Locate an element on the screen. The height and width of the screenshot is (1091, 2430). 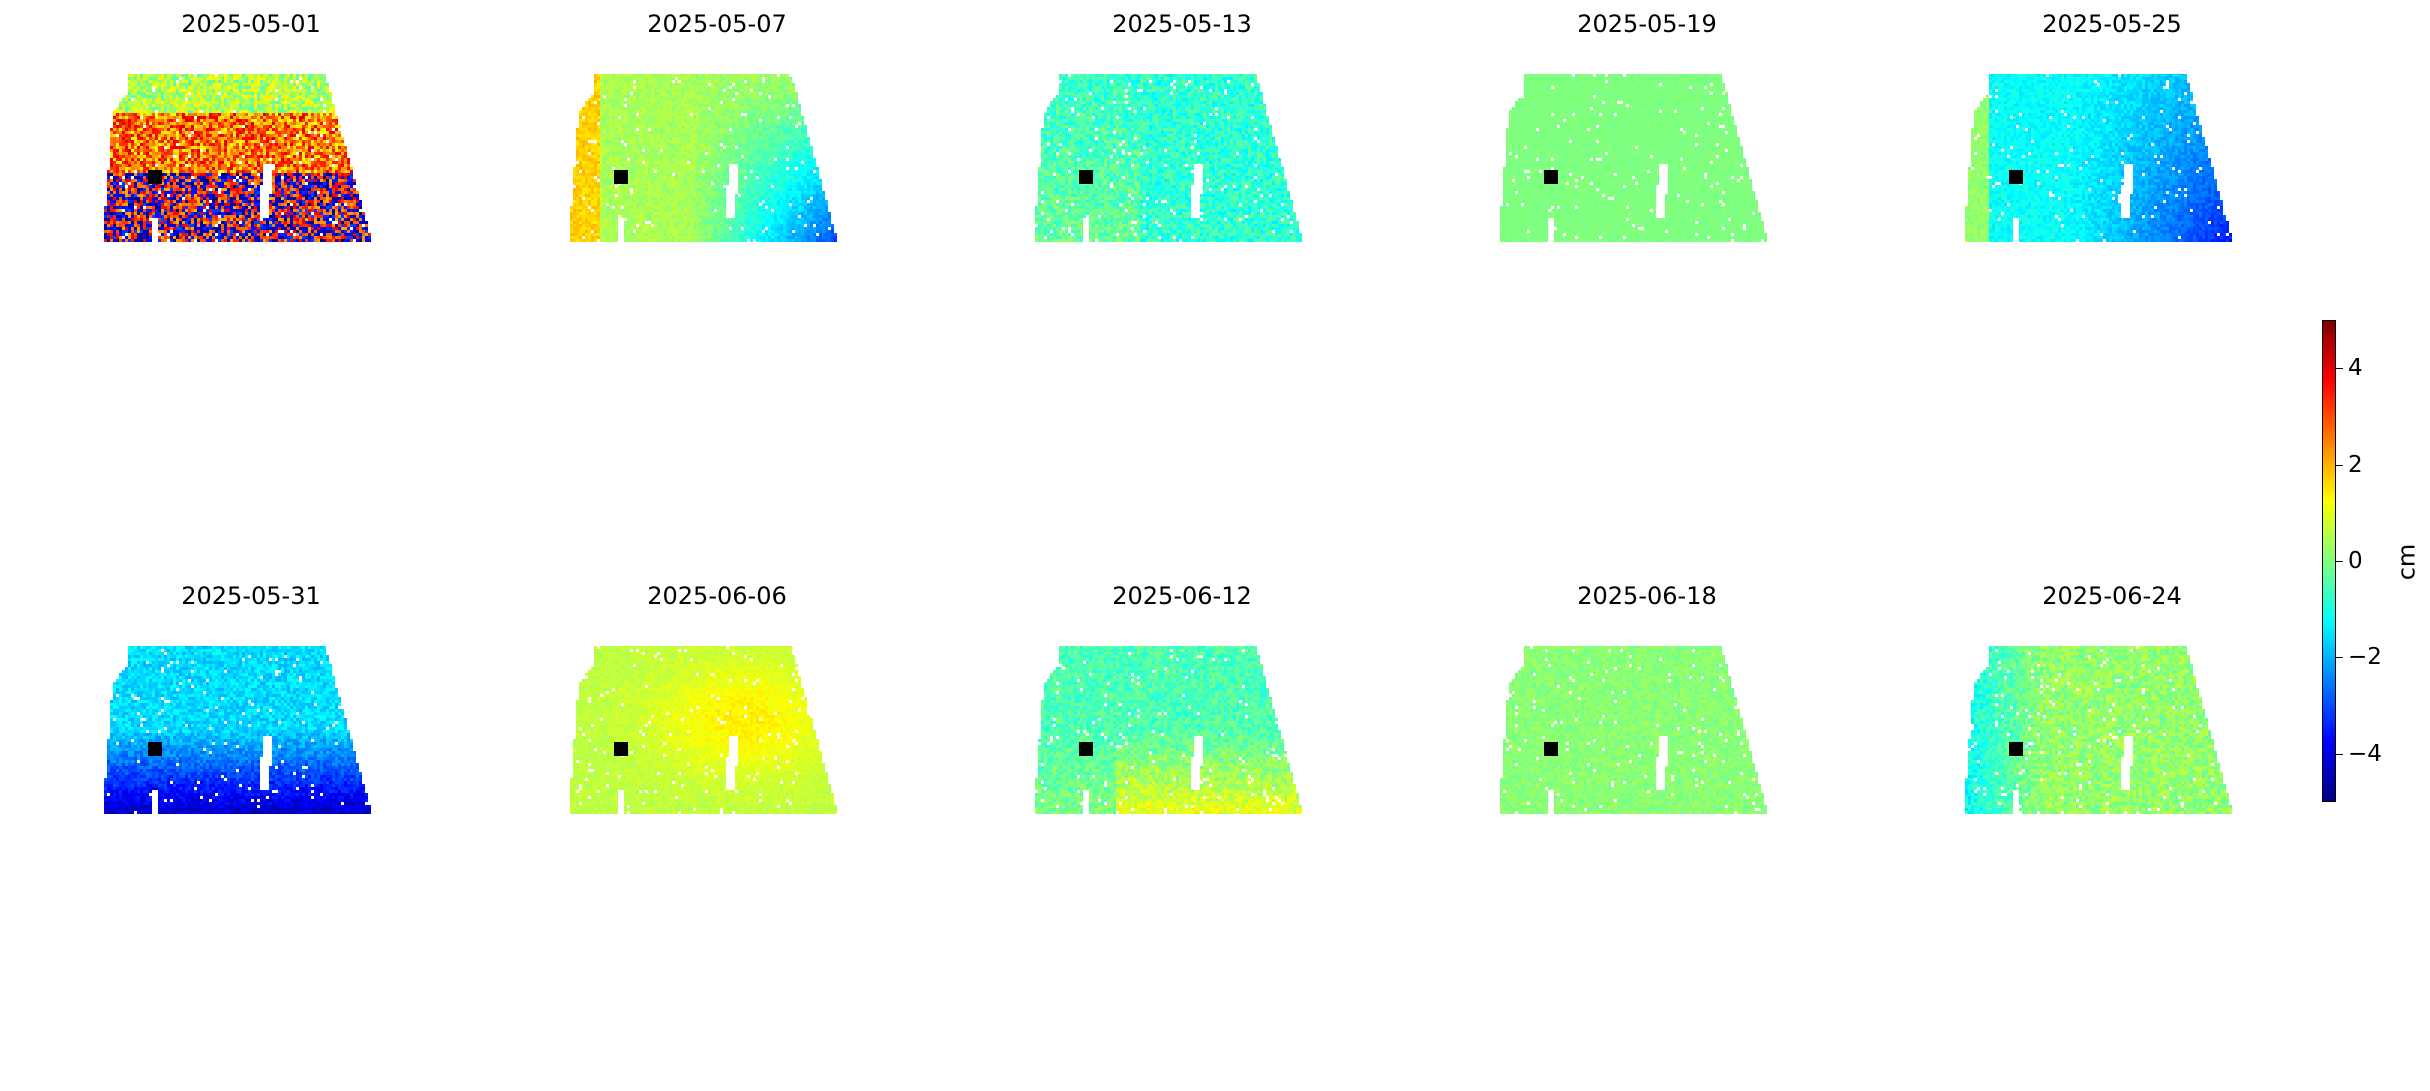
panel-date-title: 2025-06-18 is located at coordinates (1647, 596).